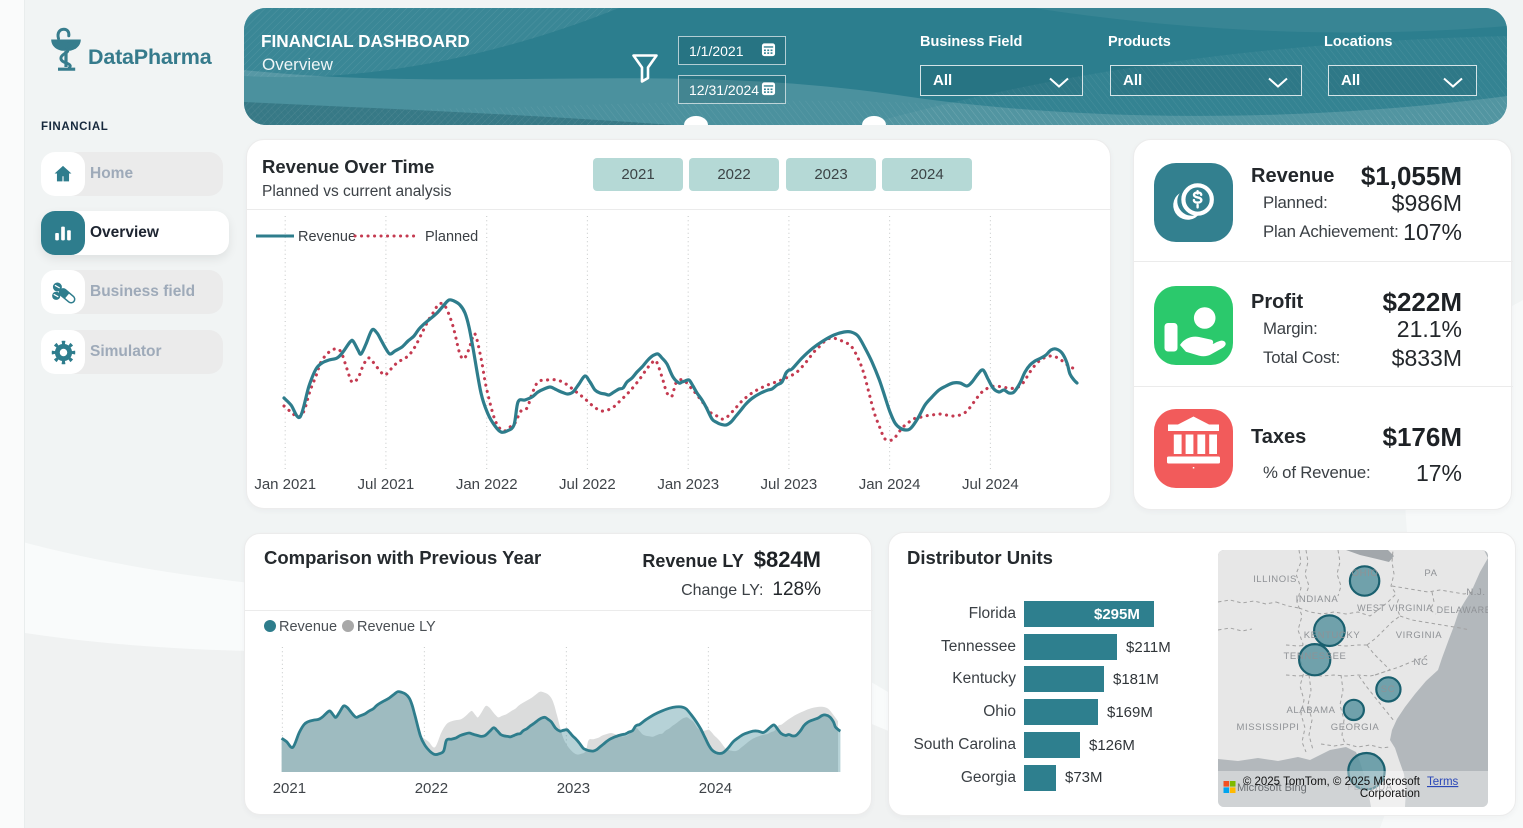 This screenshot has width=1523, height=828. Describe the element at coordinates (285, 484) in the screenshot. I see `svg-text: Jan 2021` at that location.